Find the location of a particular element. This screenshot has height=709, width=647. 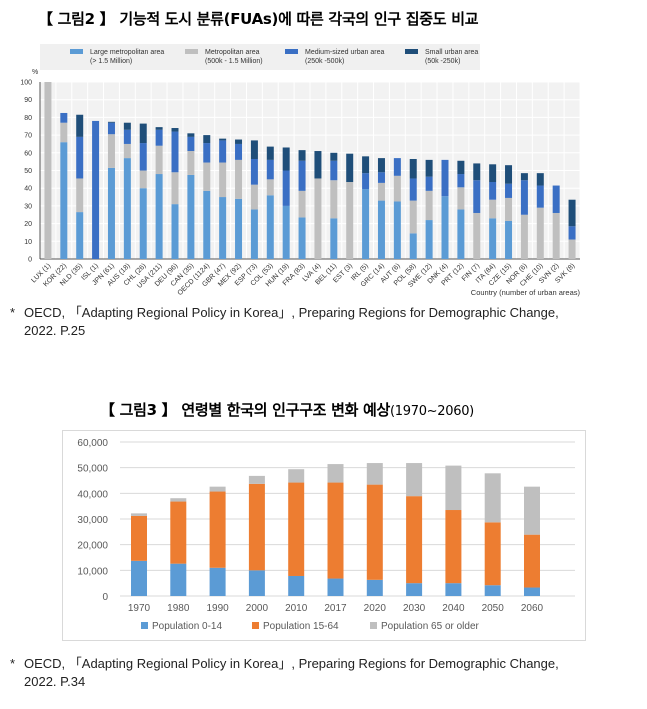

x-tick-label: 1980 is located at coordinates (178, 608).